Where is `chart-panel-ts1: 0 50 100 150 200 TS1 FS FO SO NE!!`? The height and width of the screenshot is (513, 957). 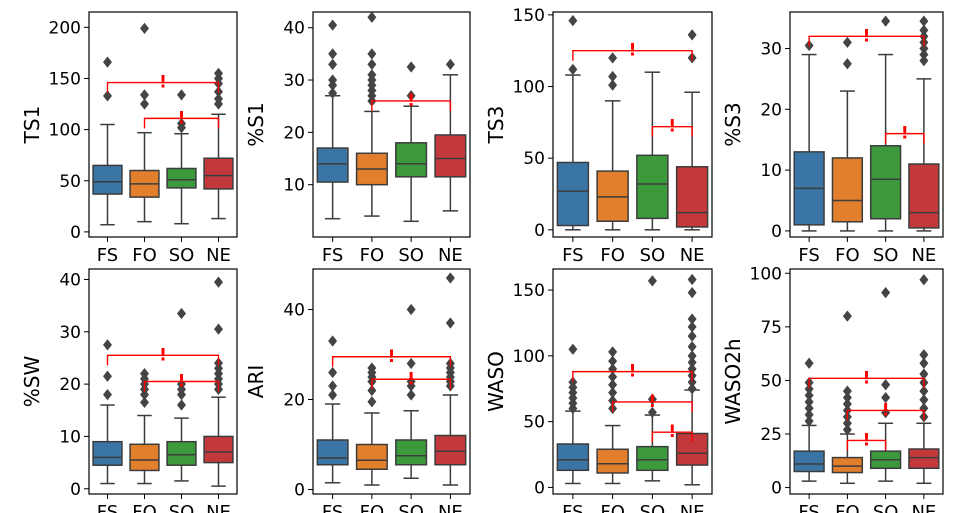 chart-panel-ts1: 0 50 100 150 200 TS1 FS FO SO NE!! is located at coordinates (129, 138).